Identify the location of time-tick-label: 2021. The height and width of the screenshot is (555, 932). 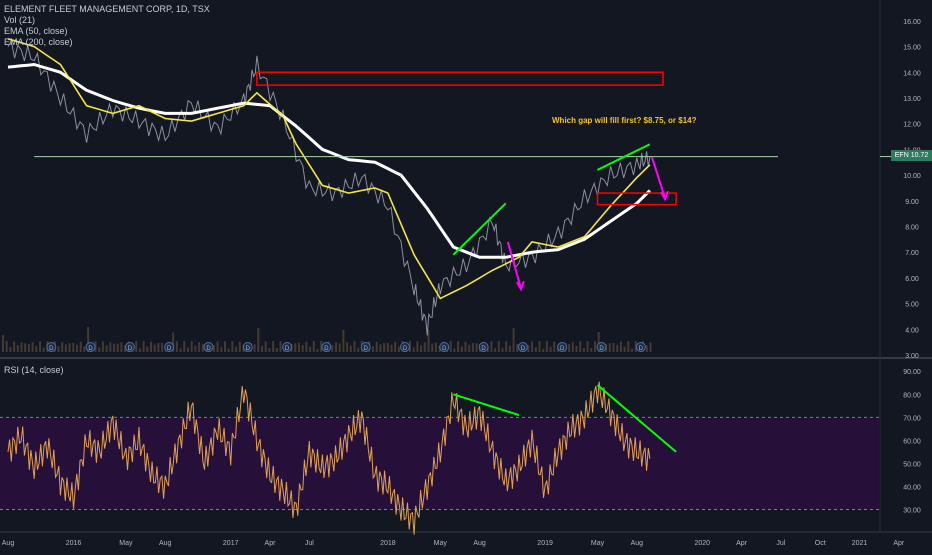
(860, 543).